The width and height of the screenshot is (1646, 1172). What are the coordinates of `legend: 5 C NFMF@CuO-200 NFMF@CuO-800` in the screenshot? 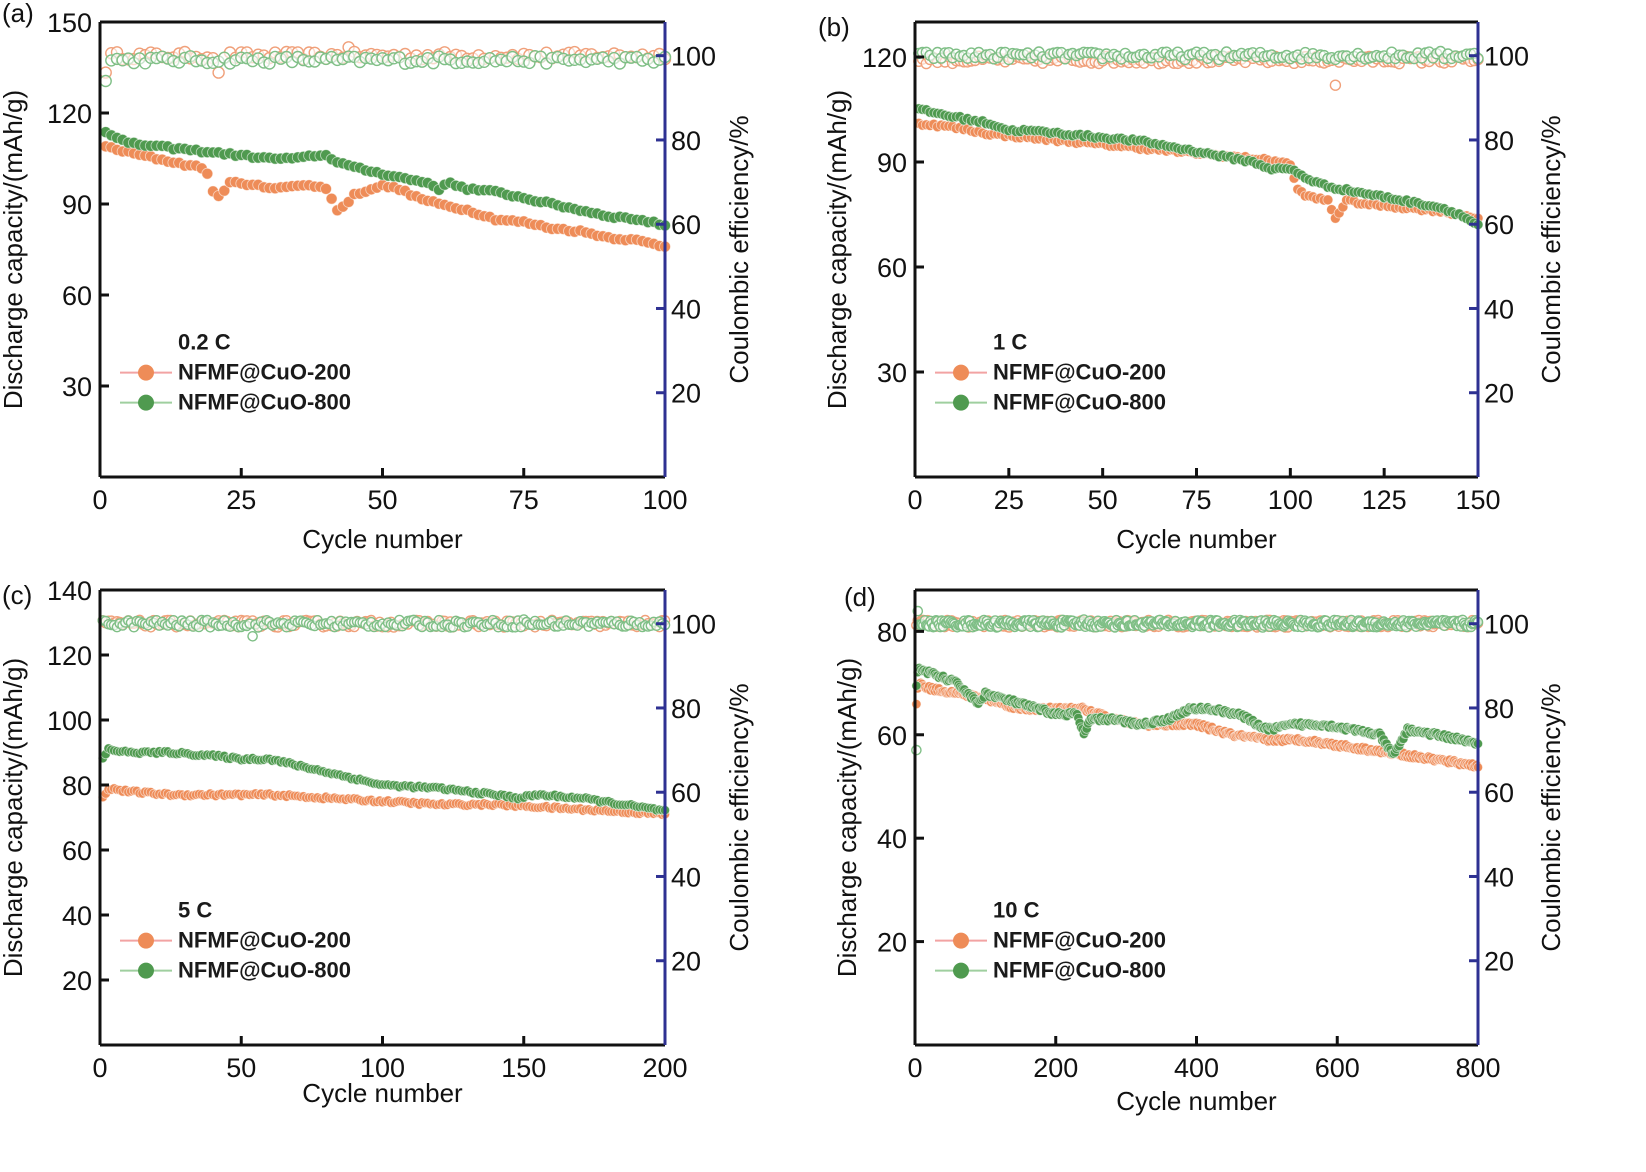 It's located at (235, 940).